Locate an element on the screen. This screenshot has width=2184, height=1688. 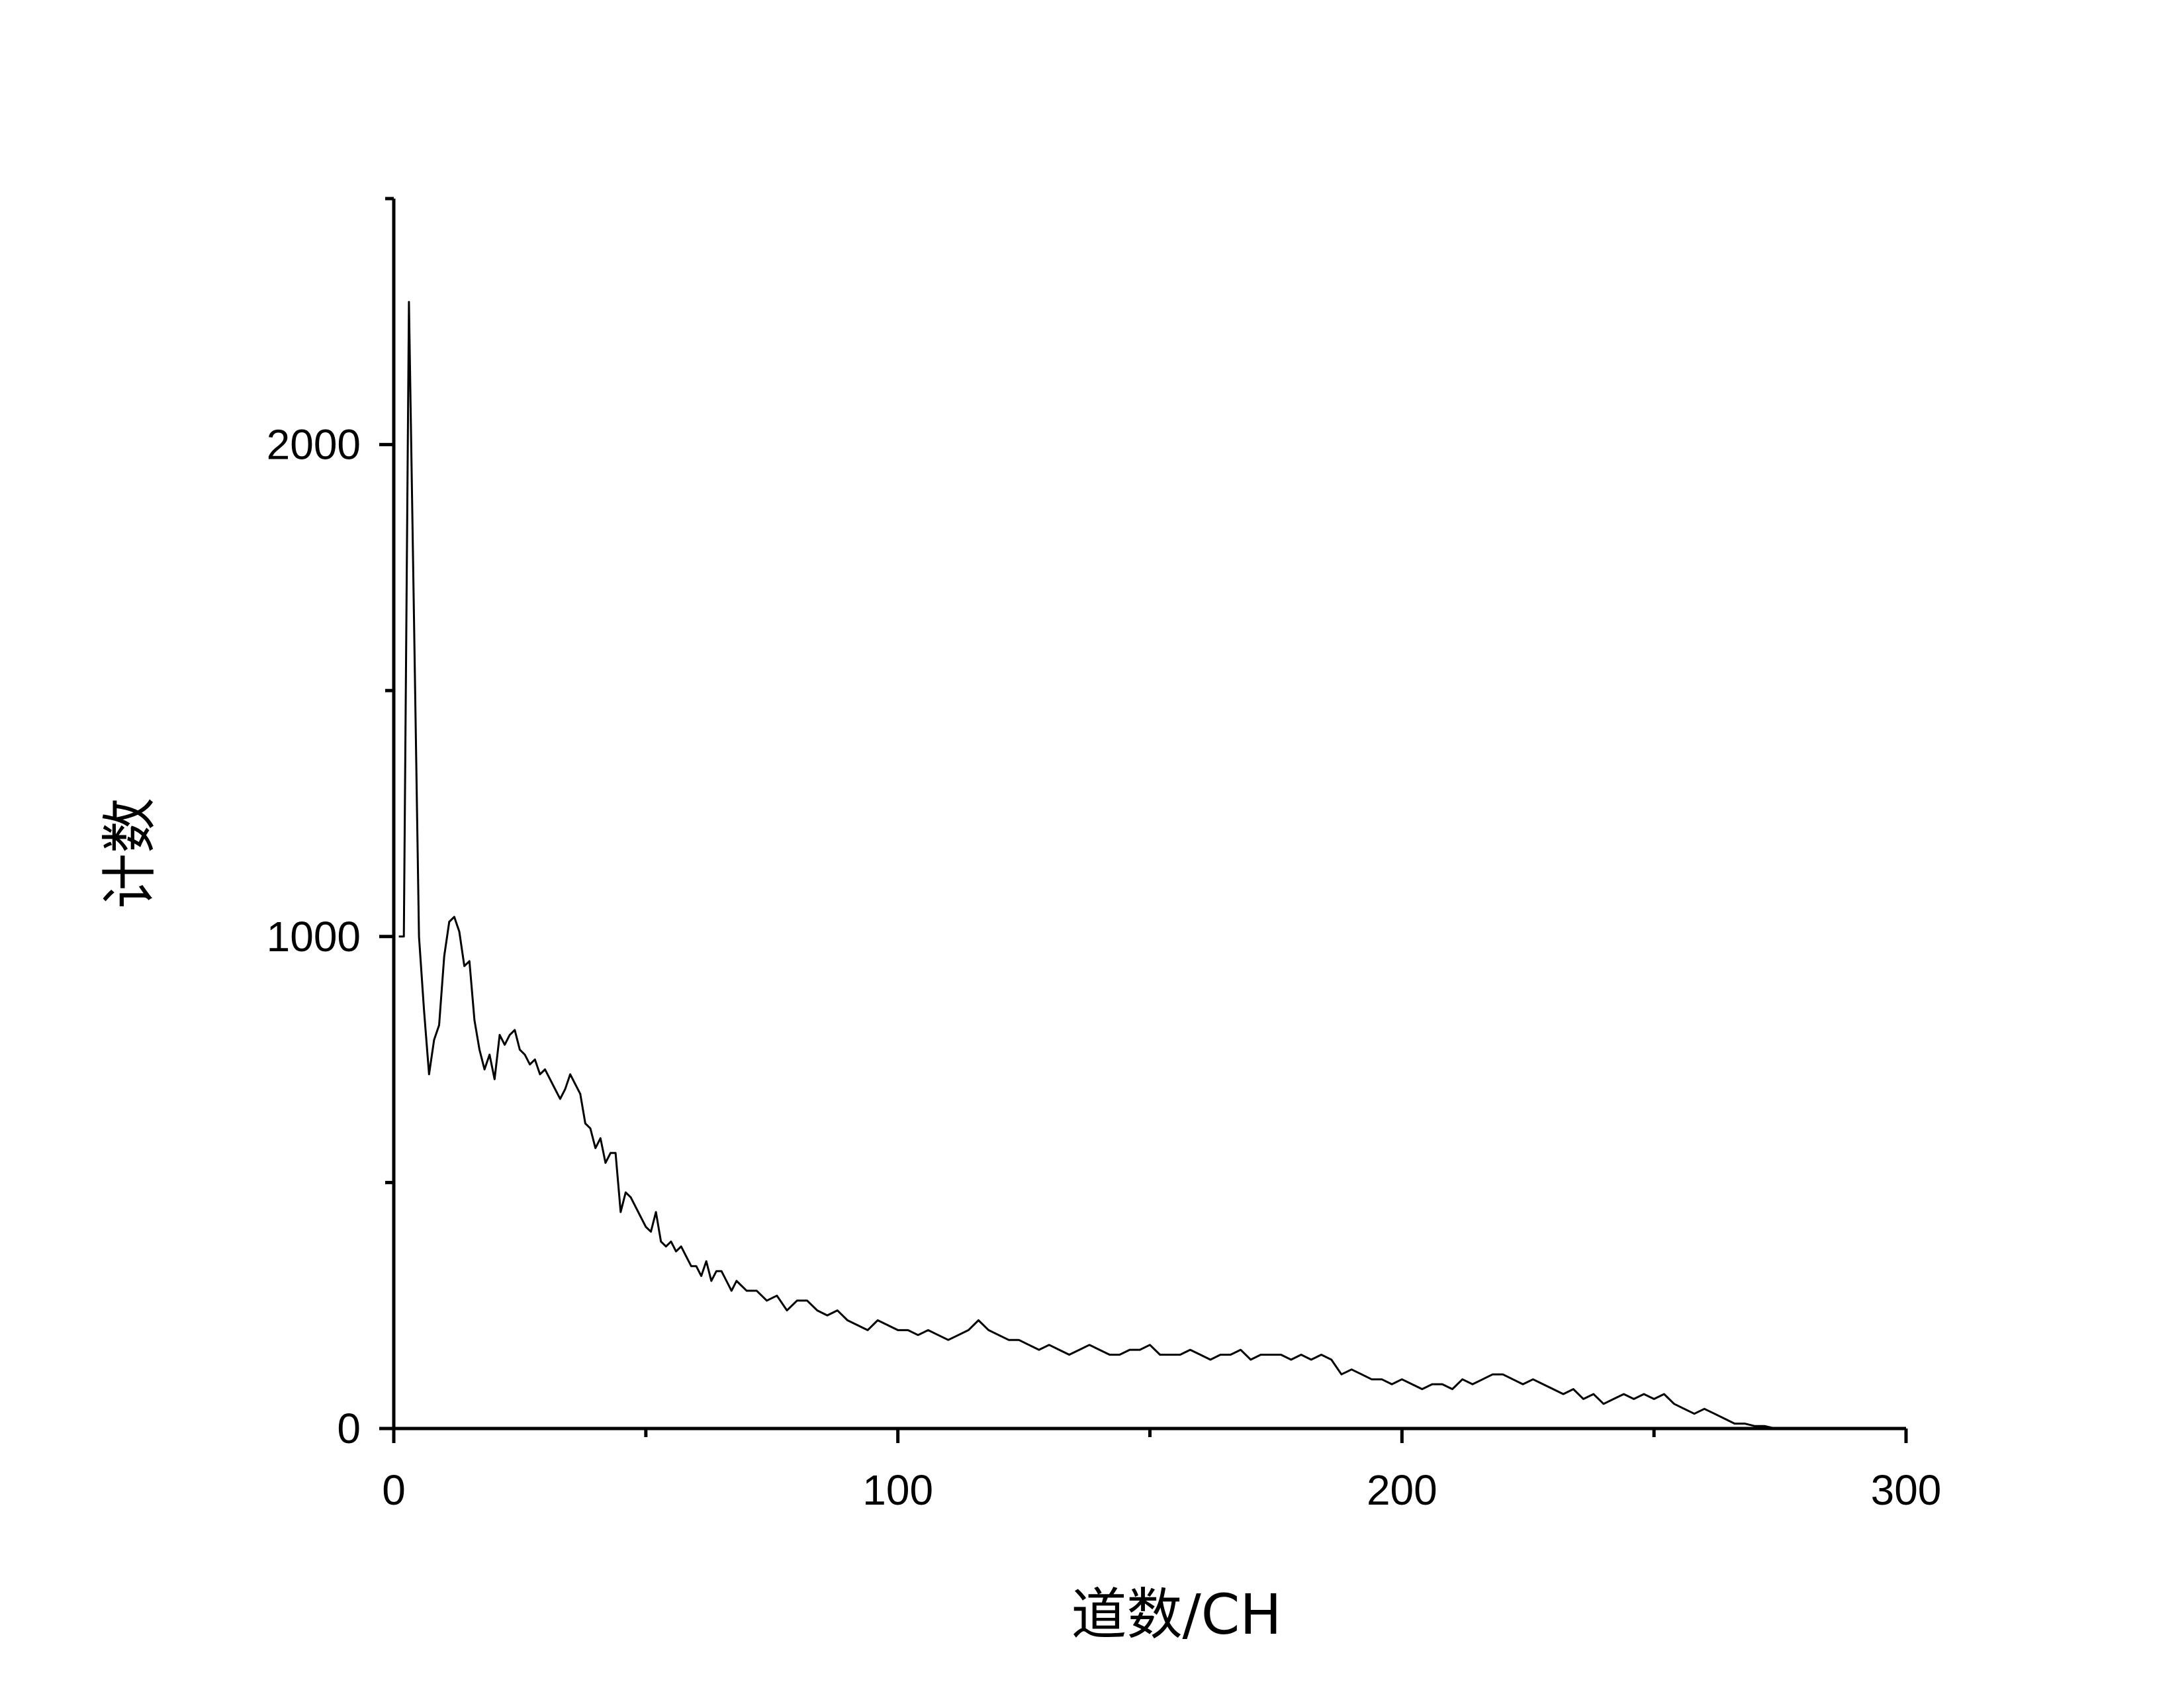
x-tick-label: 200 is located at coordinates (1402, 1490).